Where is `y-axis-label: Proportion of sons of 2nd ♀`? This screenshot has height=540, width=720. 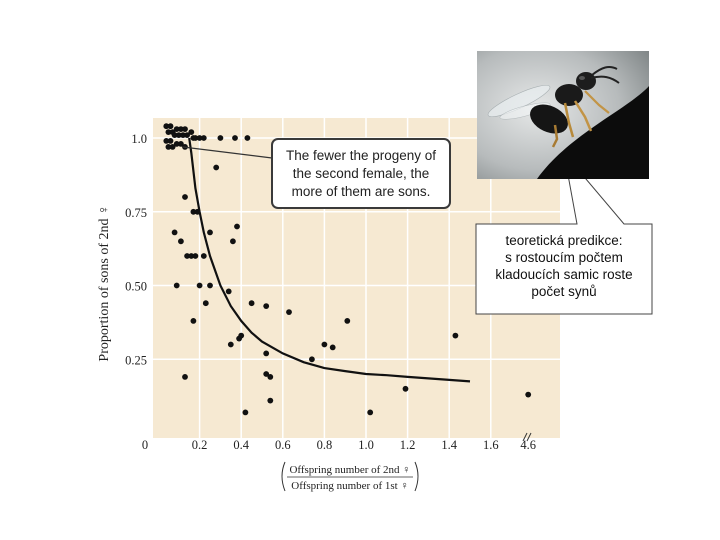
y-axis-label: Proportion of sons of 2nd ♀ is located at coordinates (104, 282).